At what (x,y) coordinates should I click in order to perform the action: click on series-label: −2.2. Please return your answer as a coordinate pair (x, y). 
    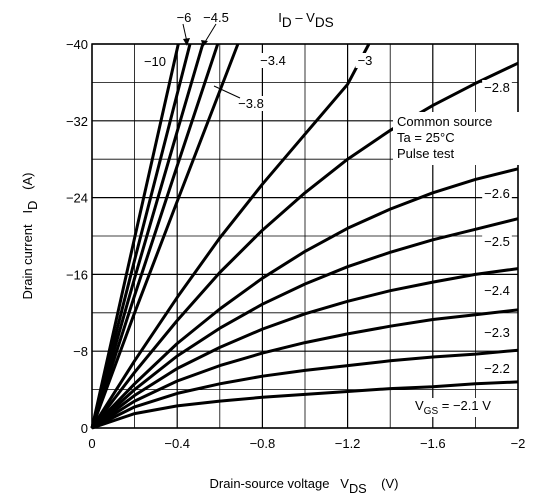
    Looking at the image, I should click on (497, 368).